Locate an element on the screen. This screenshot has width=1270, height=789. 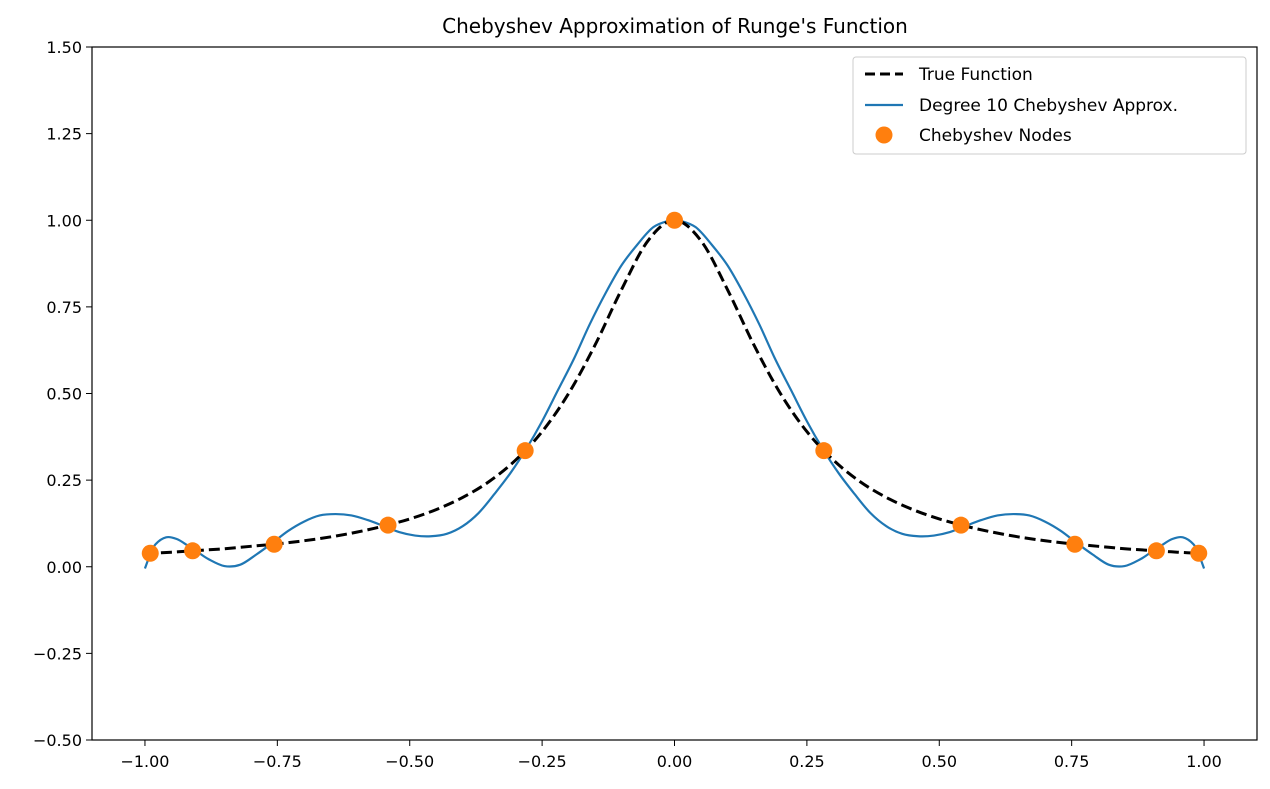
y-tick-label: 0.00 is located at coordinates (64, 567).